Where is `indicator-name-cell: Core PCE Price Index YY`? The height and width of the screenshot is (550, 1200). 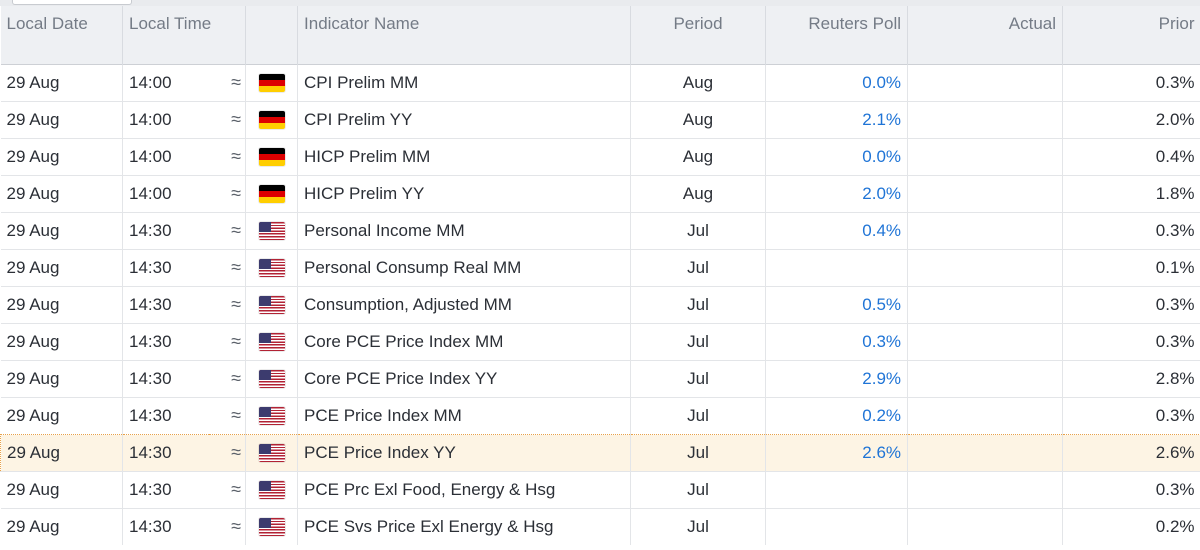 indicator-name-cell: Core PCE Price Index YY is located at coordinates (464, 378).